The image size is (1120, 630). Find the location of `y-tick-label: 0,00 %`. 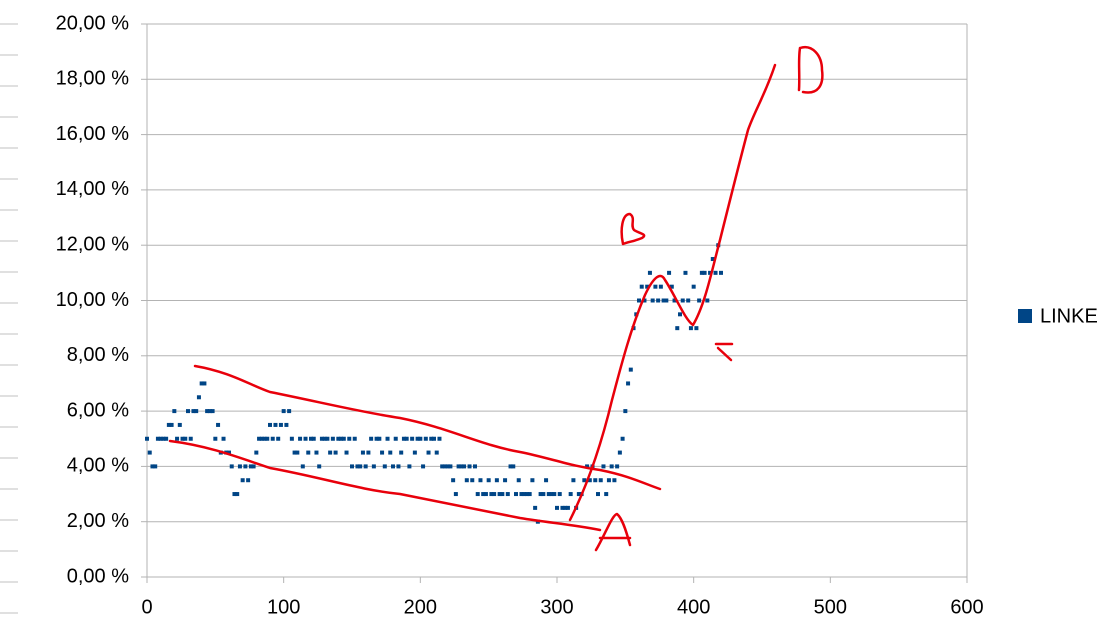

y-tick-label: 0,00 % is located at coordinates (98, 576).